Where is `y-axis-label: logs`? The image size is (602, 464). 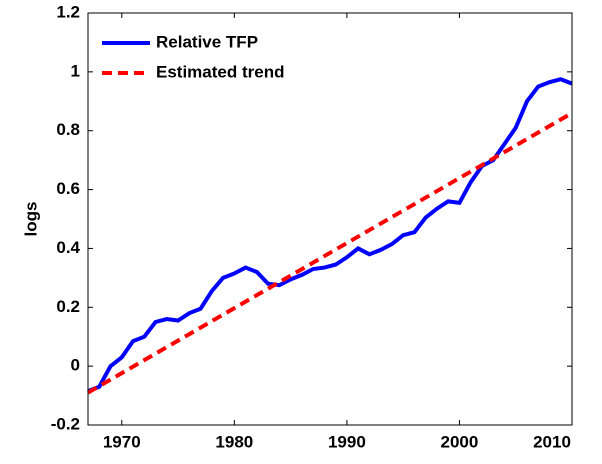 y-axis-label: logs is located at coordinates (30, 219).